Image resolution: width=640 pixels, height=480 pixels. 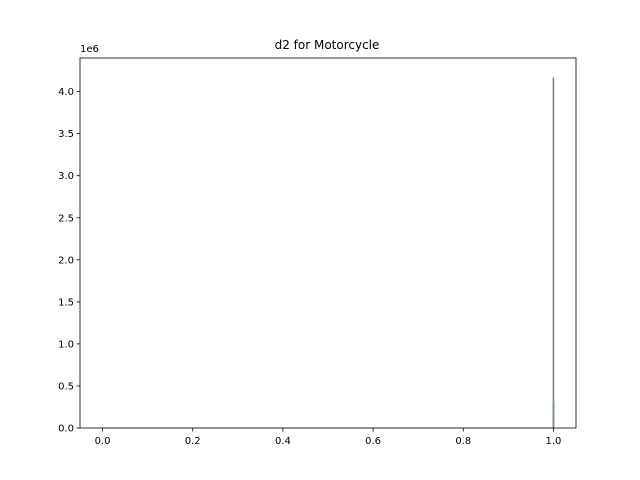 I want to click on y-tick-label: 1.5, so click(x=66, y=302).